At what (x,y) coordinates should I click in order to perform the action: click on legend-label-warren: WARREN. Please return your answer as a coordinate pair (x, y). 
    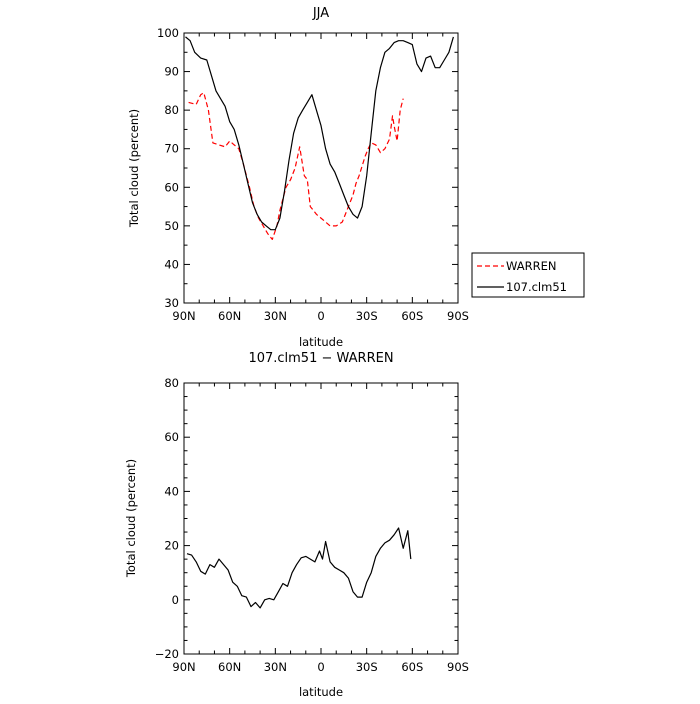
    Looking at the image, I should click on (531, 266).